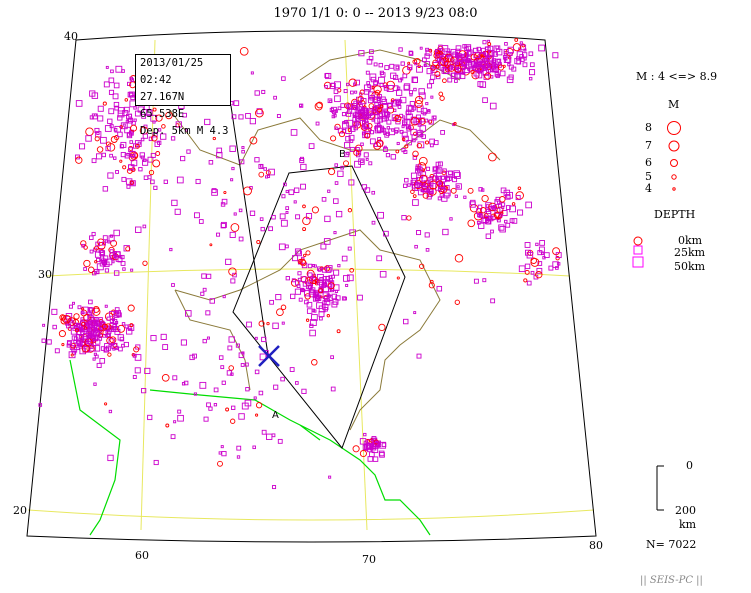 The width and height of the screenshot is (751, 593). Describe the element at coordinates (648, 176) in the screenshot. I see `mag-5-label: 5` at that location.